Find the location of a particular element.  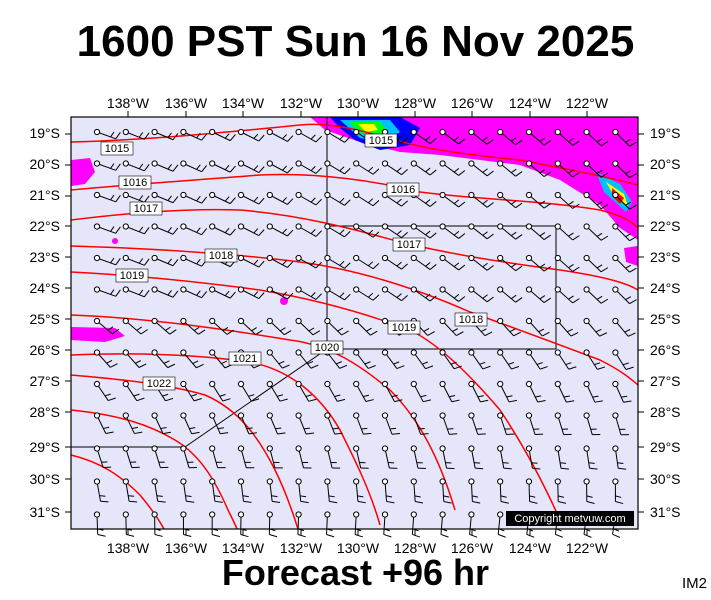

lon-label-top: 126°W is located at coordinates (472, 103).